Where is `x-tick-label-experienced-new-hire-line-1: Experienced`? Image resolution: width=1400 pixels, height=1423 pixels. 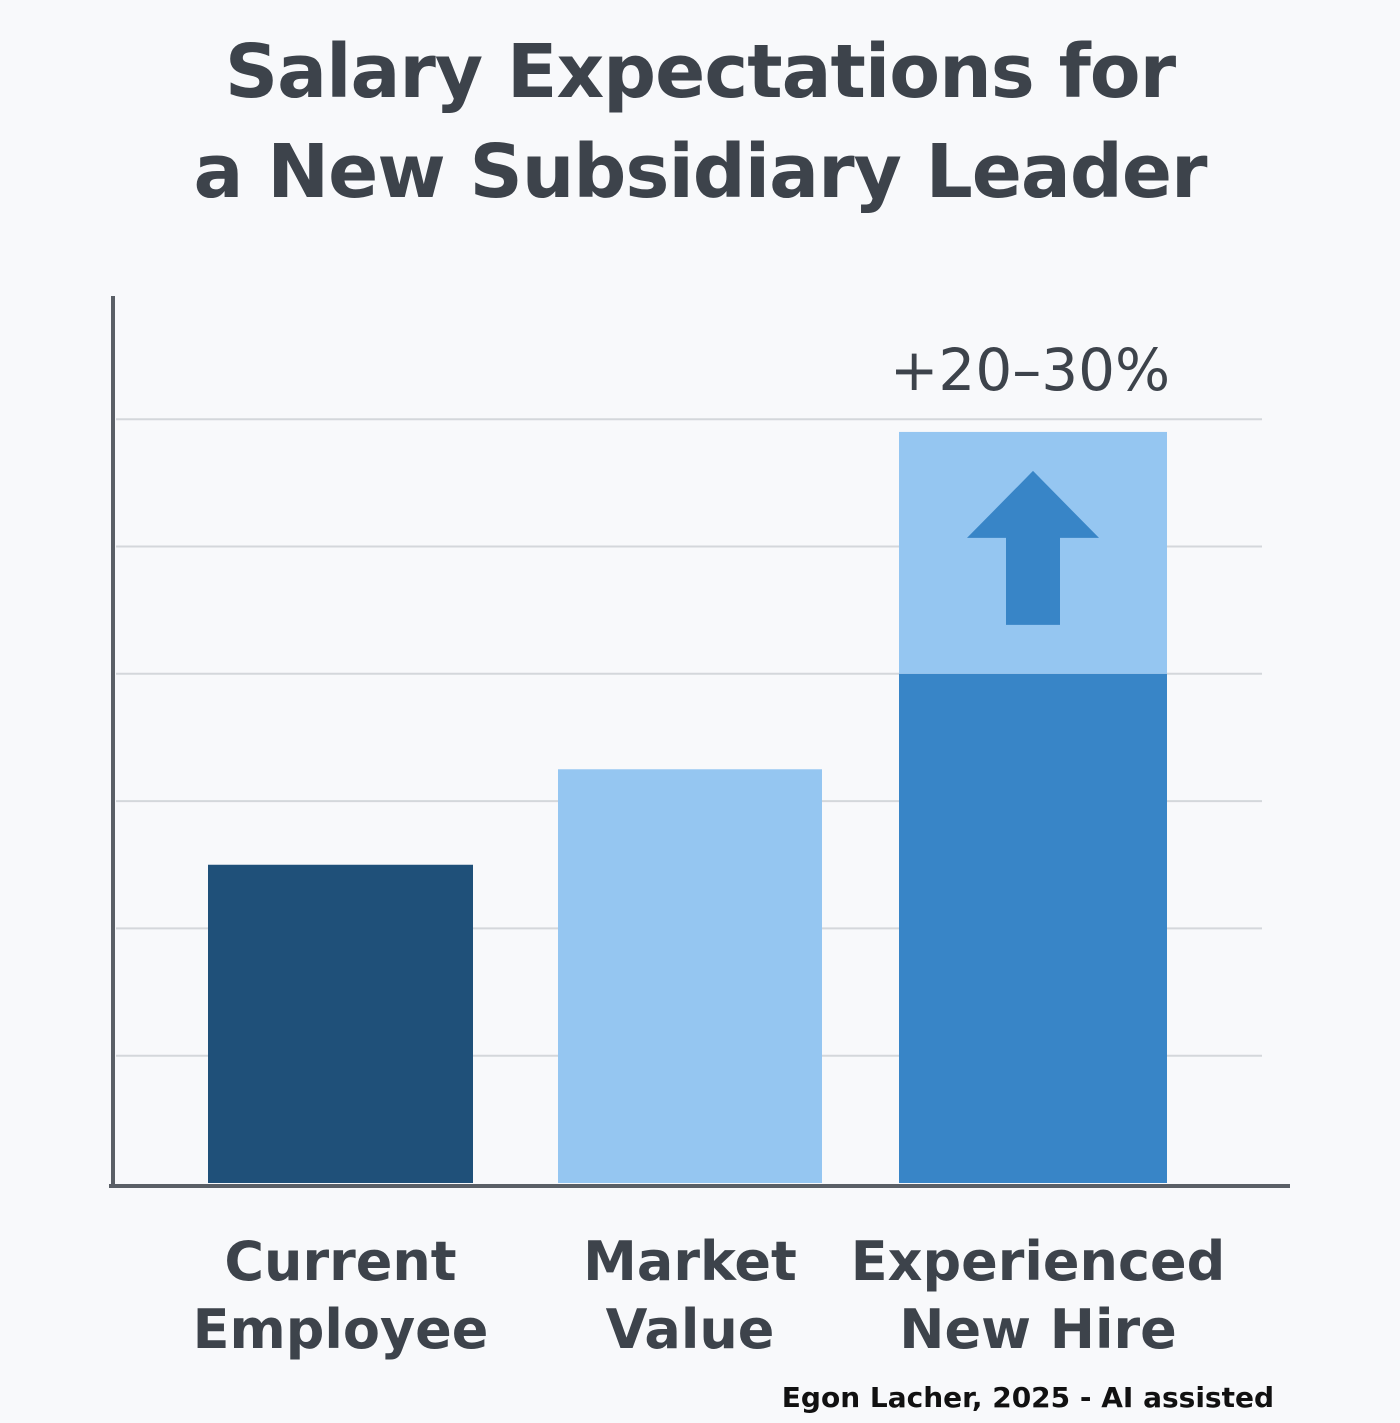 x-tick-label-experienced-new-hire-line-1: Experienced is located at coordinates (1038, 1261).